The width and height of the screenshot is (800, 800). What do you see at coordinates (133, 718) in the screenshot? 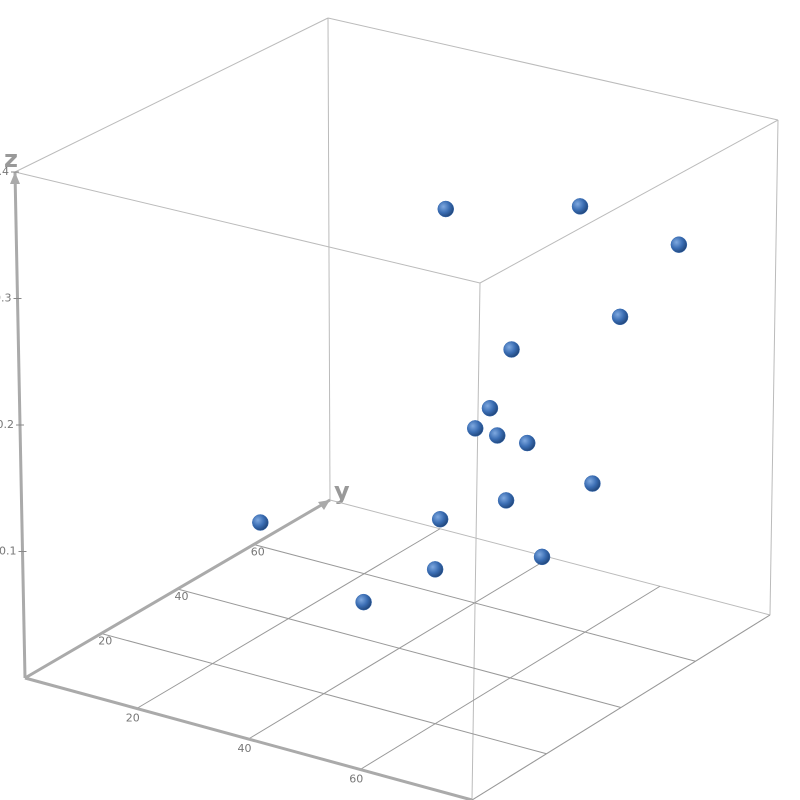
I see `x-tick-label: 20` at bounding box center [133, 718].